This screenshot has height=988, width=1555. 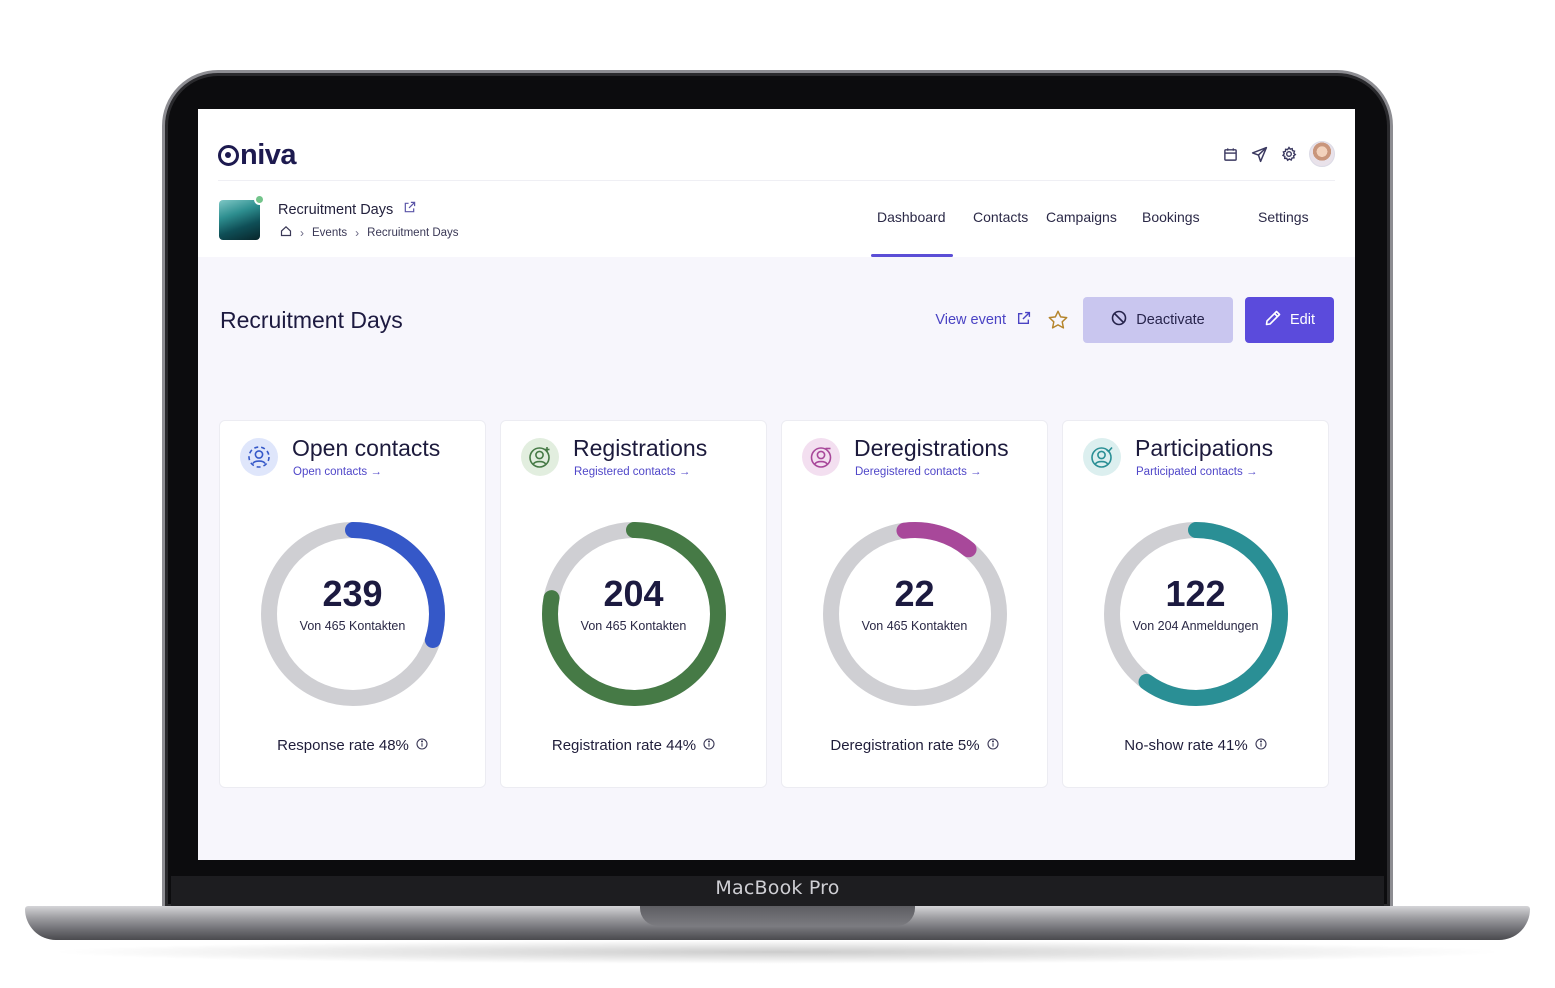 I want to click on tab-bookings: Bookings, so click(x=1171, y=217).